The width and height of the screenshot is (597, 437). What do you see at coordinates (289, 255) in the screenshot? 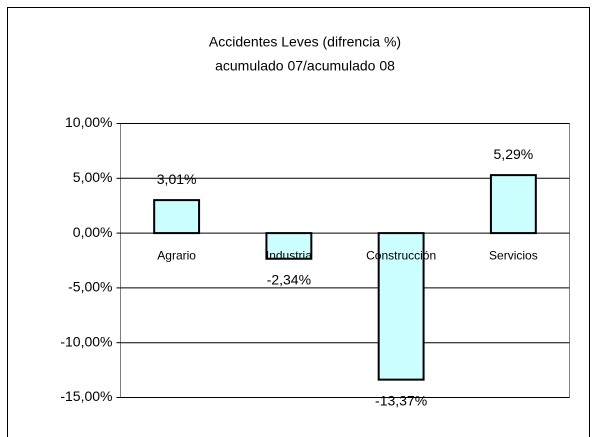
I see `x-tick-label: Industria` at bounding box center [289, 255].